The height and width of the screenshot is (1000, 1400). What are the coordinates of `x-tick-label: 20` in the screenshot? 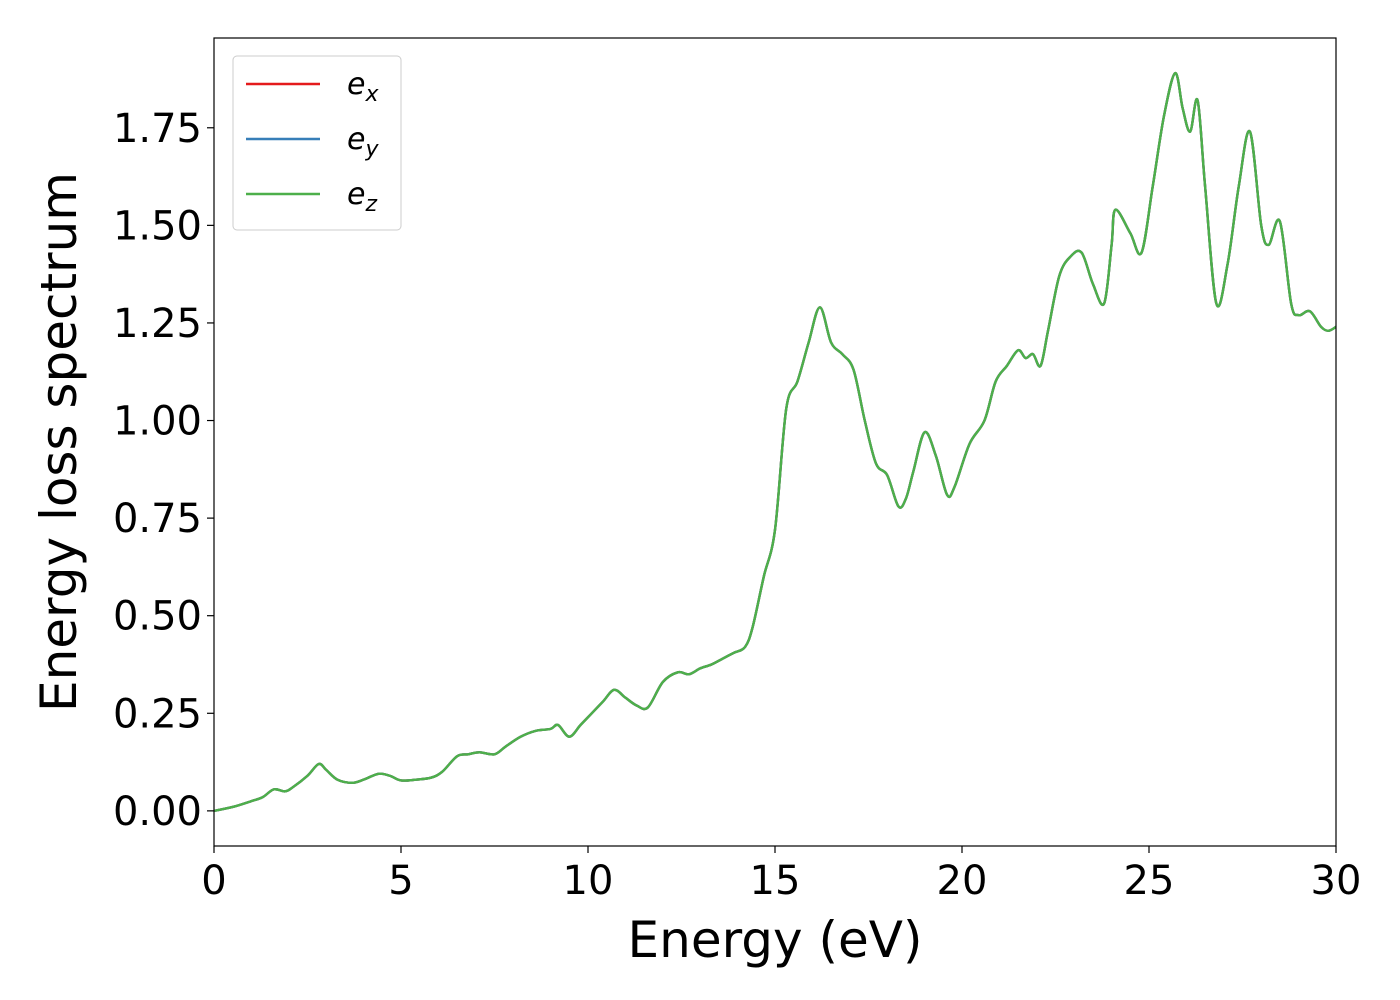 It's located at (962, 881).